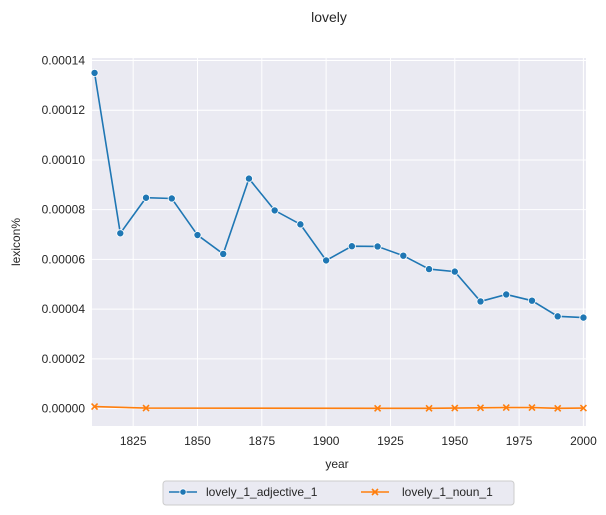  What do you see at coordinates (583, 441) in the screenshot?
I see `x-tick-label: 2000` at bounding box center [583, 441].